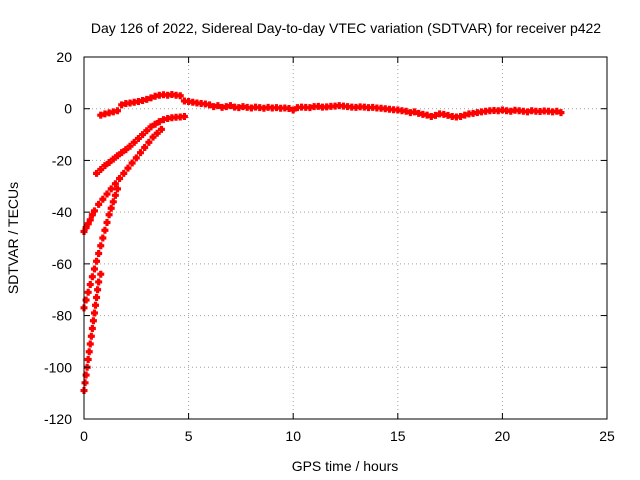  Describe the element at coordinates (503, 436) in the screenshot. I see `x-tick-label: 20` at that location.